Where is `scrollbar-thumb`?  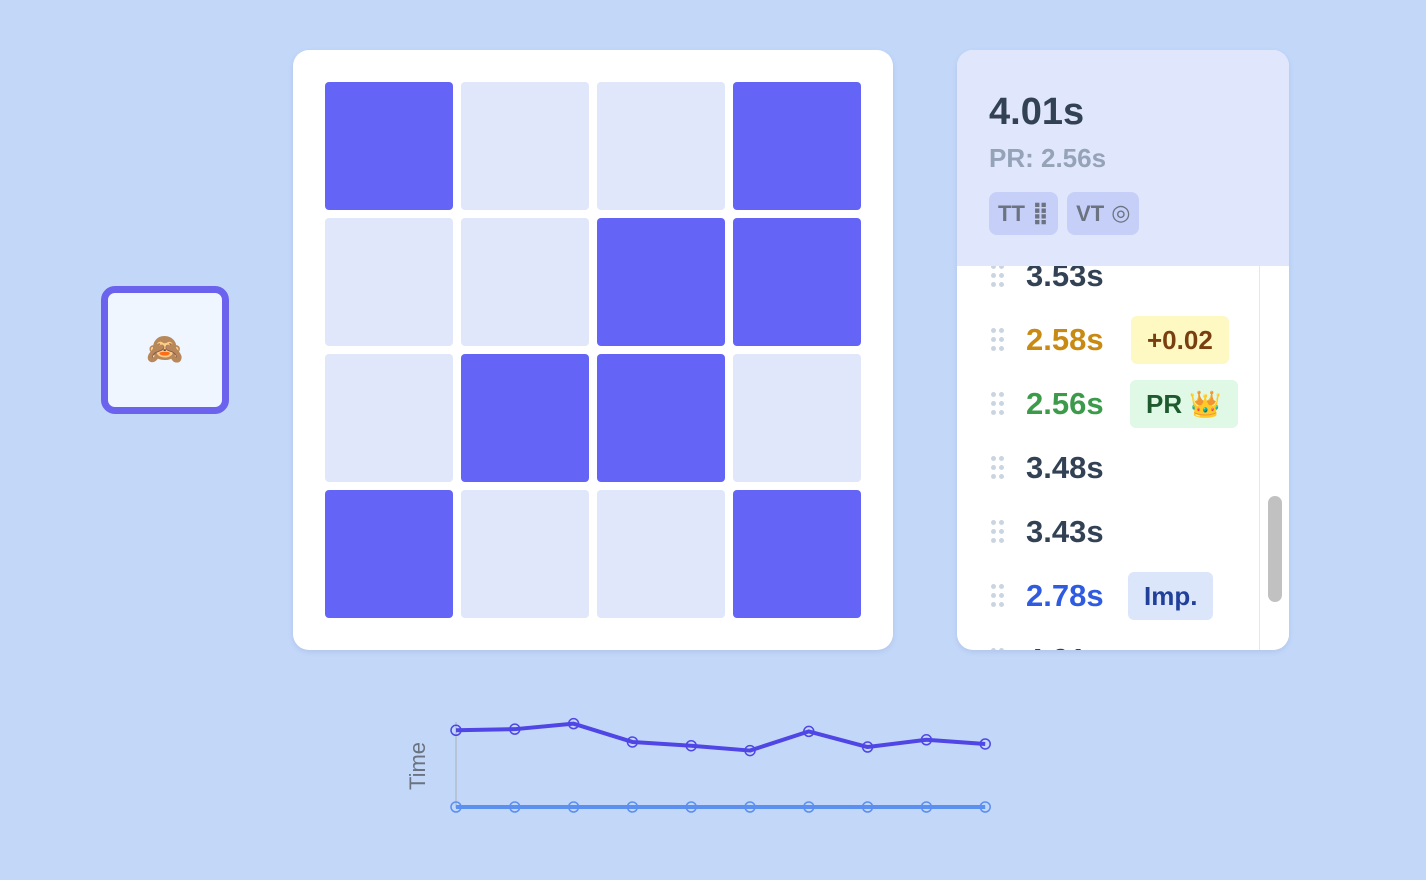 scrollbar-thumb is located at coordinates (1275, 549).